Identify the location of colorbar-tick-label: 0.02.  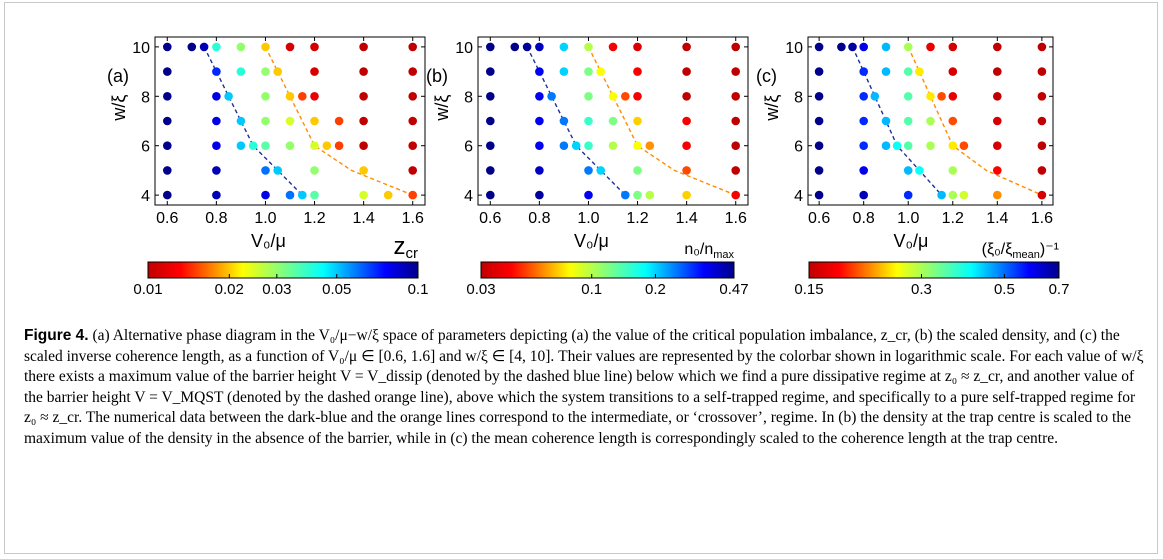
(229, 289).